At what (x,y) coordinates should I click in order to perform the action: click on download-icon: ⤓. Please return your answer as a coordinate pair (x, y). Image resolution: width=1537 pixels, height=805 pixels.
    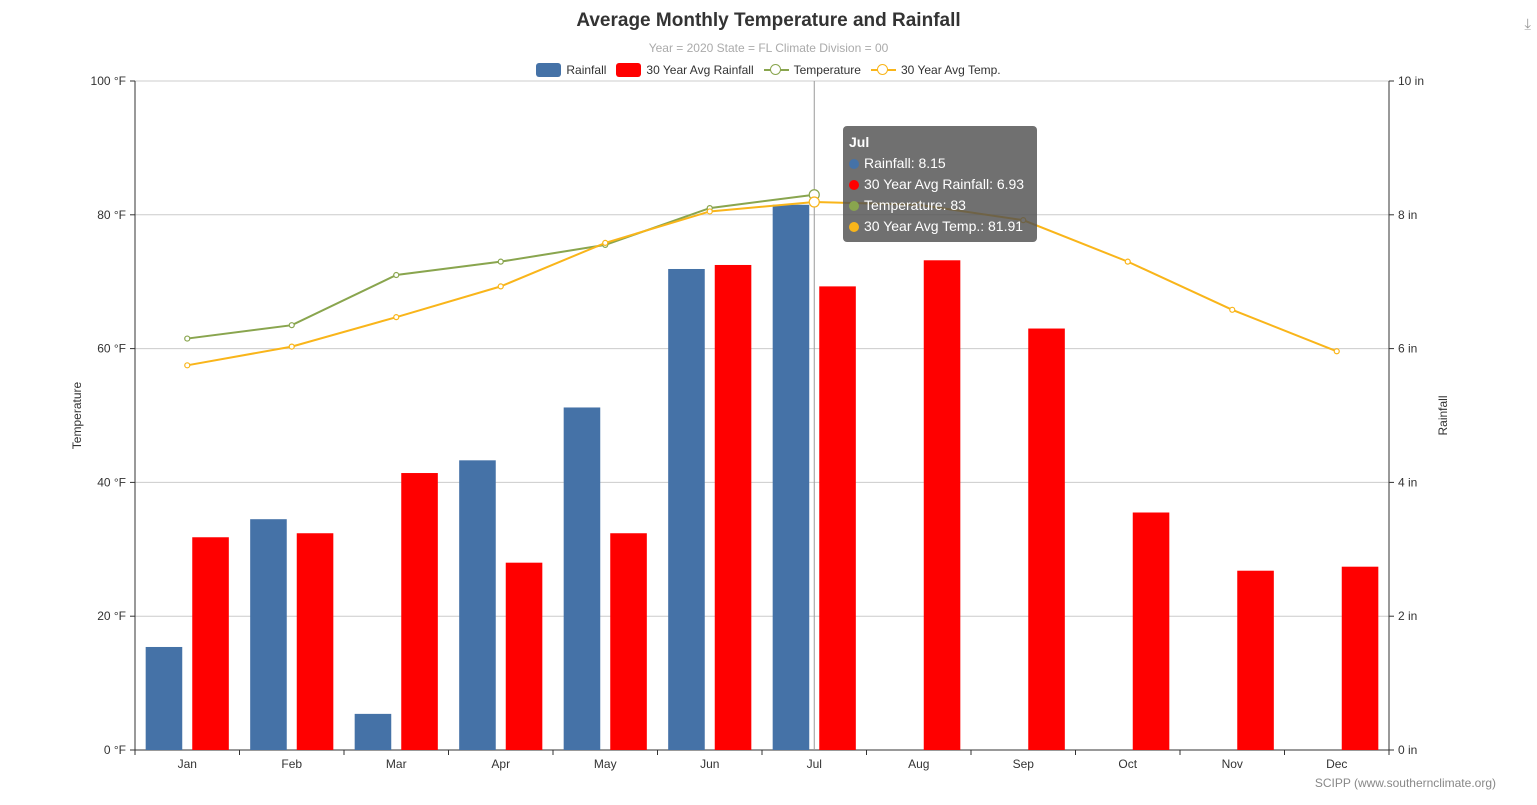
    Looking at the image, I should click on (1527, 24).